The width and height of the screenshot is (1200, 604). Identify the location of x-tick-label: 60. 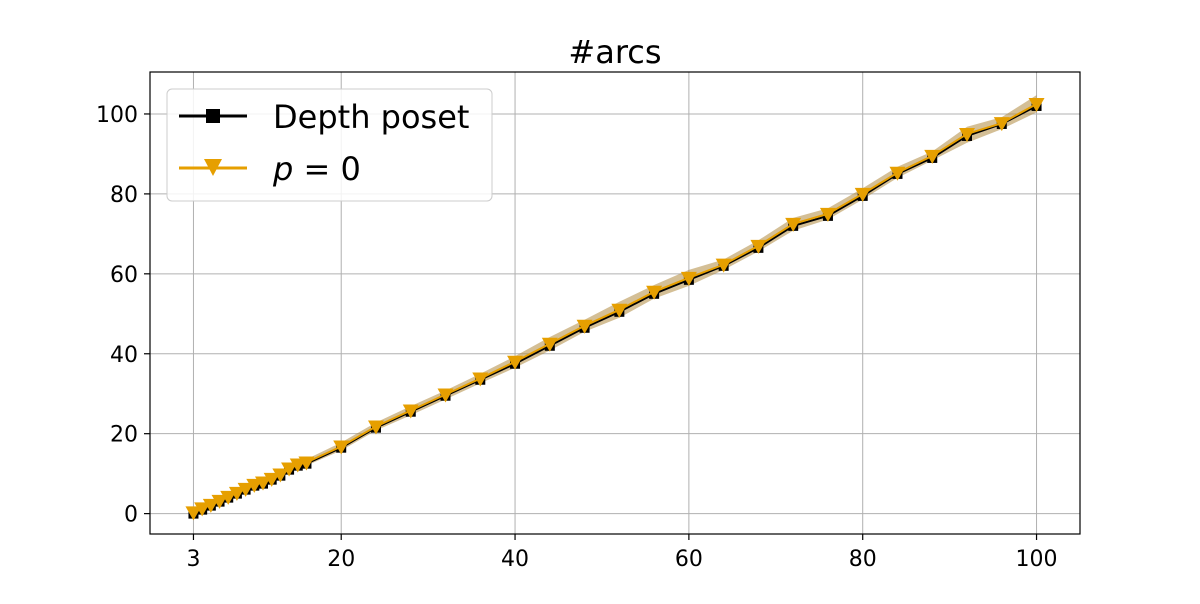
(689, 559).